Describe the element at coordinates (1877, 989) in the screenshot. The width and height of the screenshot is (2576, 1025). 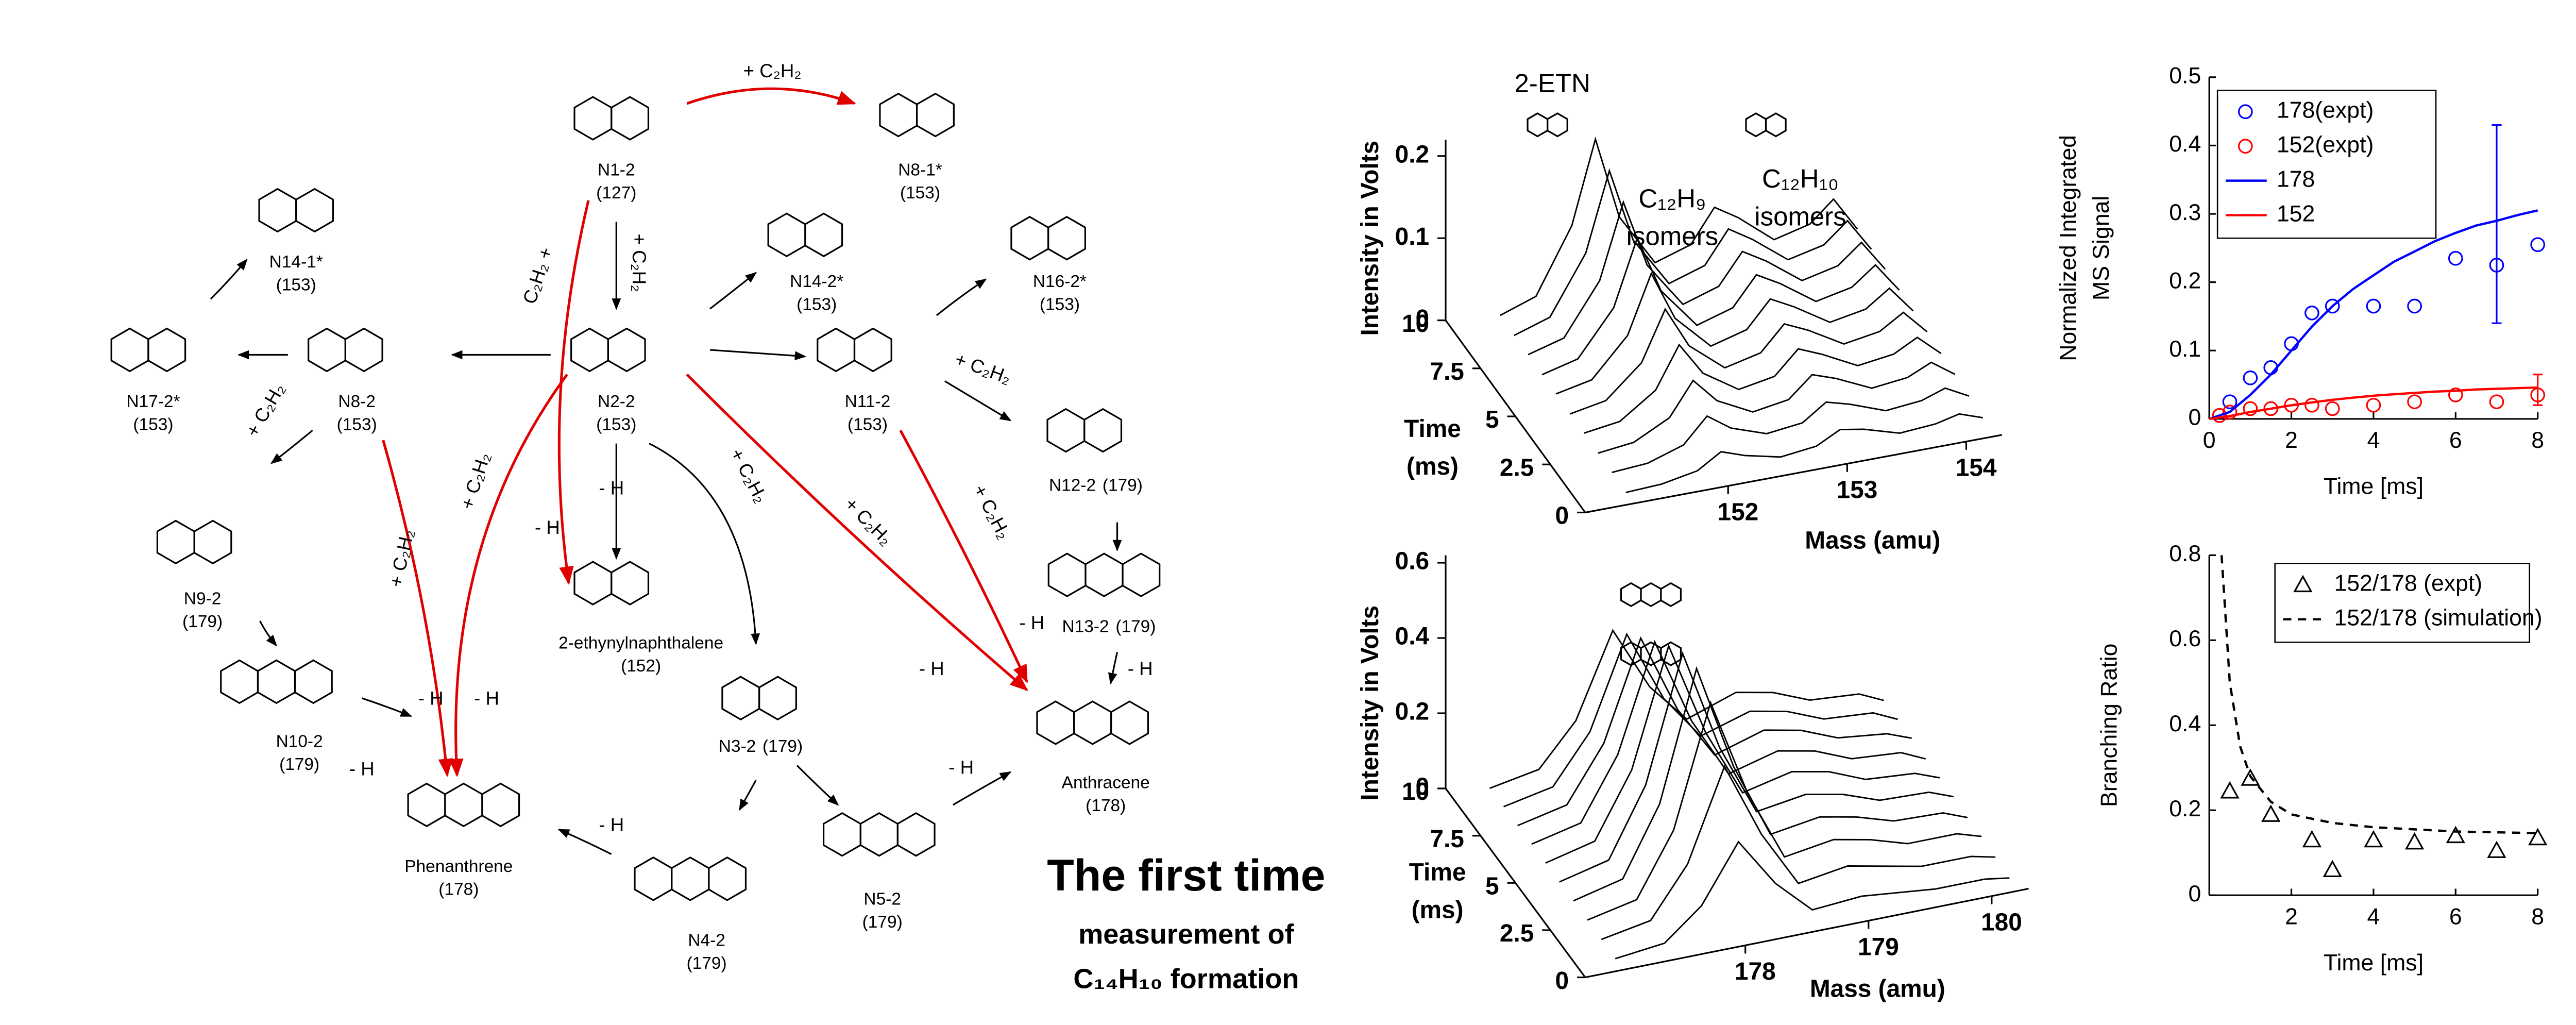
I see `x-axis-label: Mass (amu)` at that location.